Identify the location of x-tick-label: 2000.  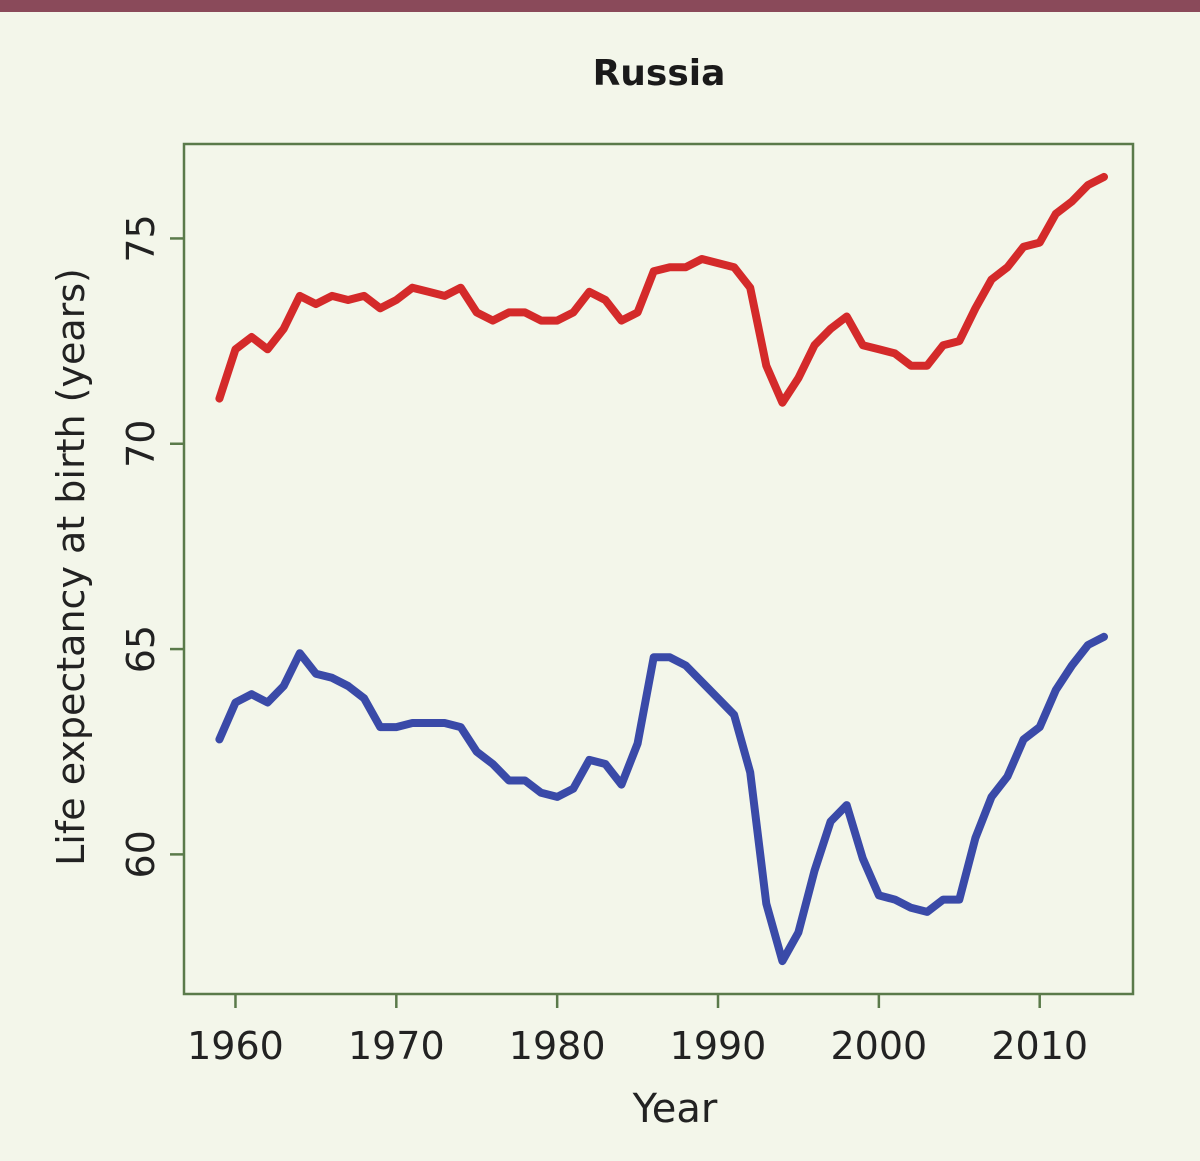
(879, 1046).